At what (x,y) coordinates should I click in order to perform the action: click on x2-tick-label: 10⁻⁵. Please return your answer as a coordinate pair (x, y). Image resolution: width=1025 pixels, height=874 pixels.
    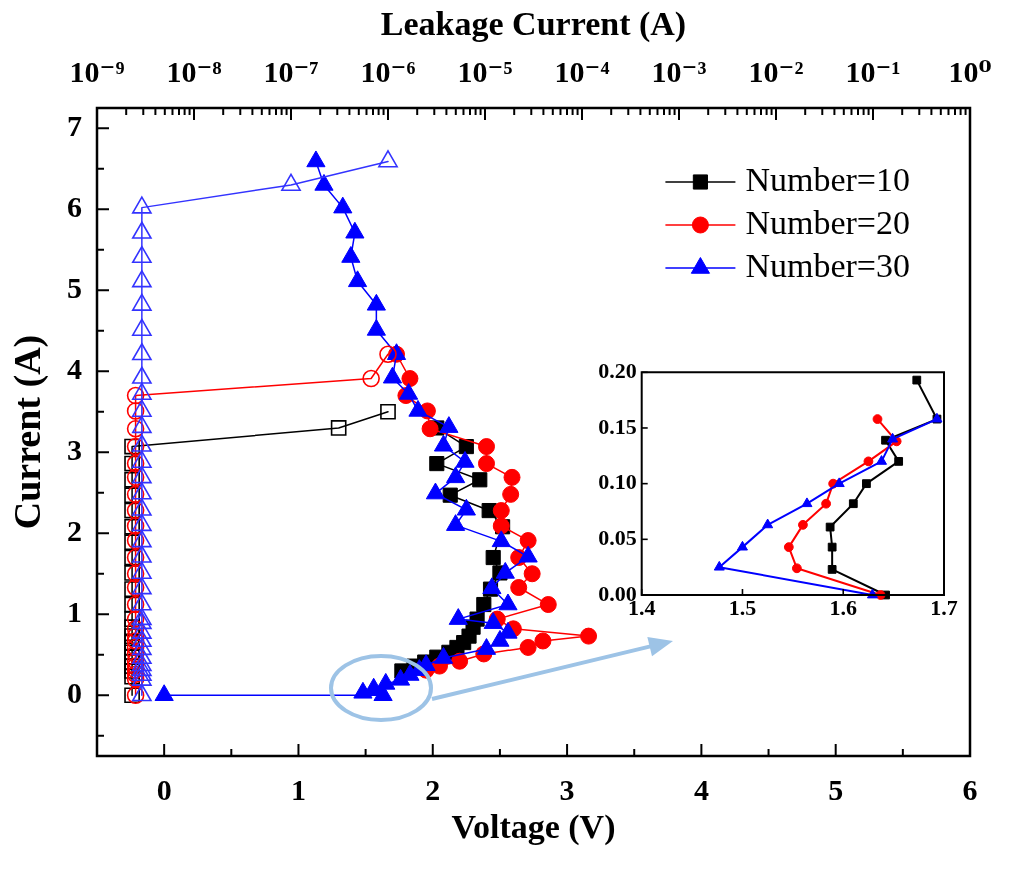
    Looking at the image, I should click on (485, 71).